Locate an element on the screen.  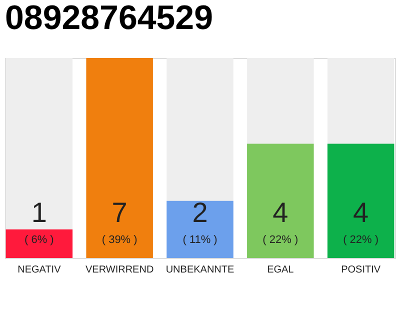
x-tick-label: POSITIV is located at coordinates (361, 270).